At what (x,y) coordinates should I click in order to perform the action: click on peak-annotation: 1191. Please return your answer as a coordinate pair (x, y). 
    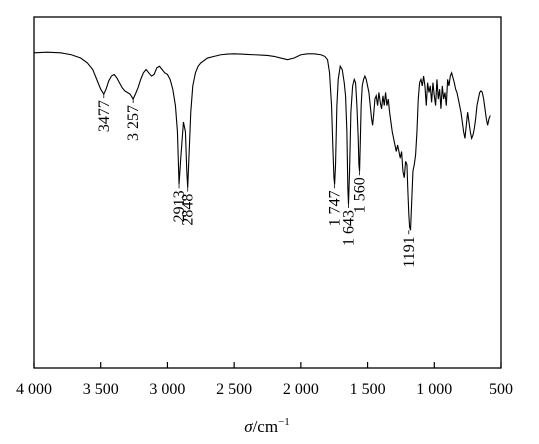
    Looking at the image, I should click on (409, 249).